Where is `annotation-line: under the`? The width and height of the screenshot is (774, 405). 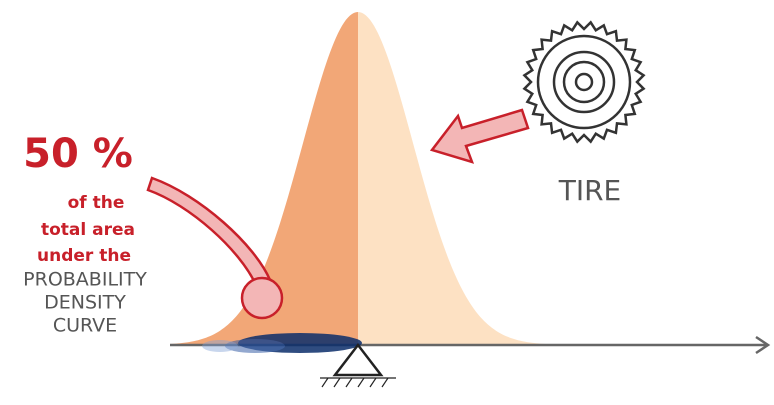 annotation-line: under the is located at coordinates (84, 256).